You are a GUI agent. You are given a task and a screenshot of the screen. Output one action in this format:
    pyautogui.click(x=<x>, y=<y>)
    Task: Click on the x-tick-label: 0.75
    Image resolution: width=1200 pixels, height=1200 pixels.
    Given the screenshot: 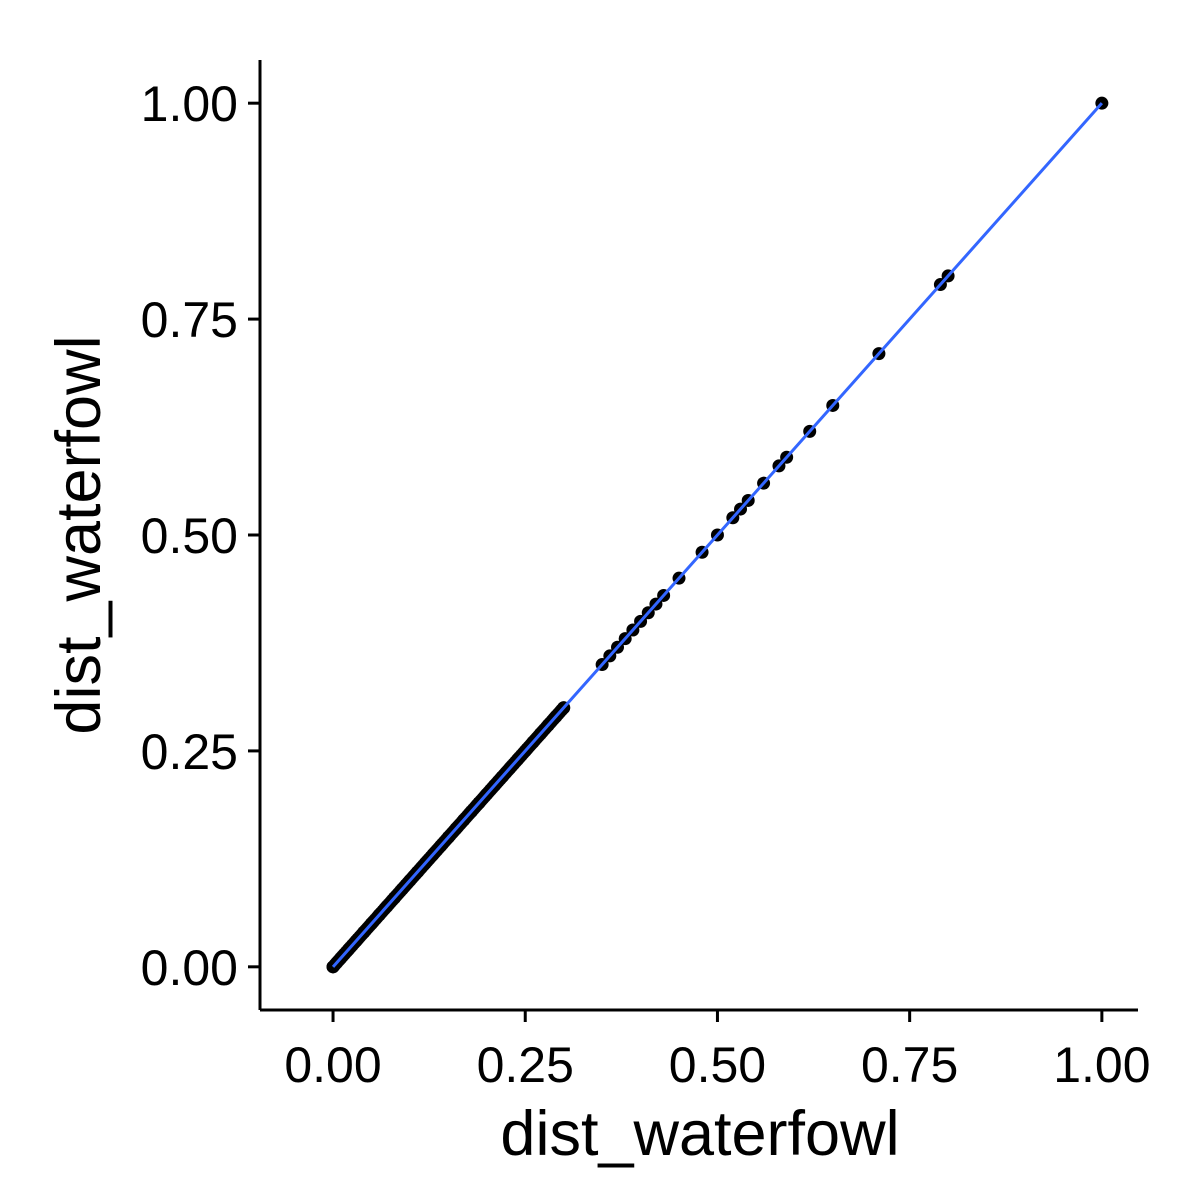 What is the action you would take?
    pyautogui.click(x=909, y=1065)
    